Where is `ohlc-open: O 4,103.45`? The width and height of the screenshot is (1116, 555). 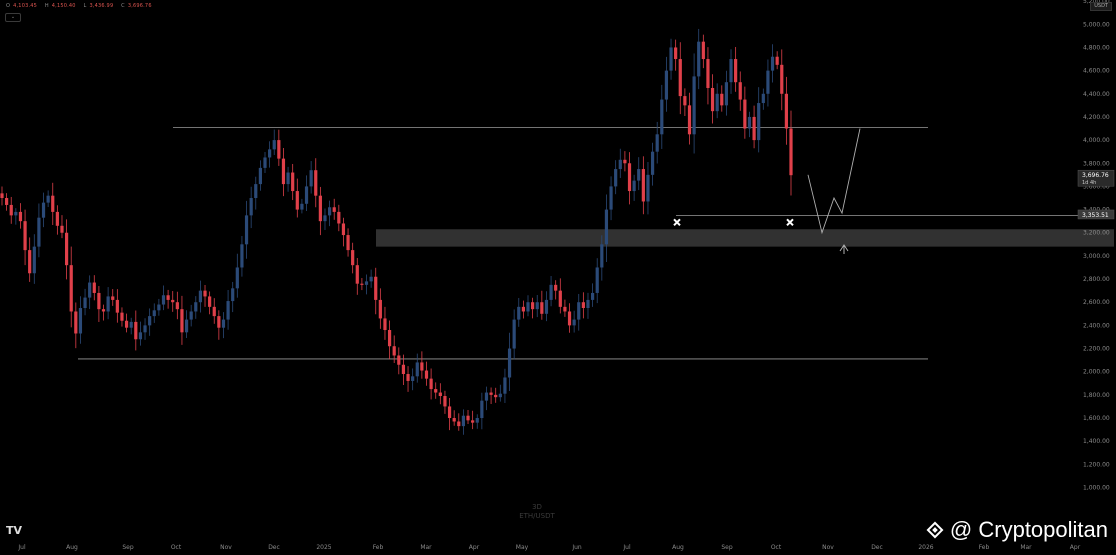
ohlc-open: O 4,103.45 is located at coordinates (22, 6).